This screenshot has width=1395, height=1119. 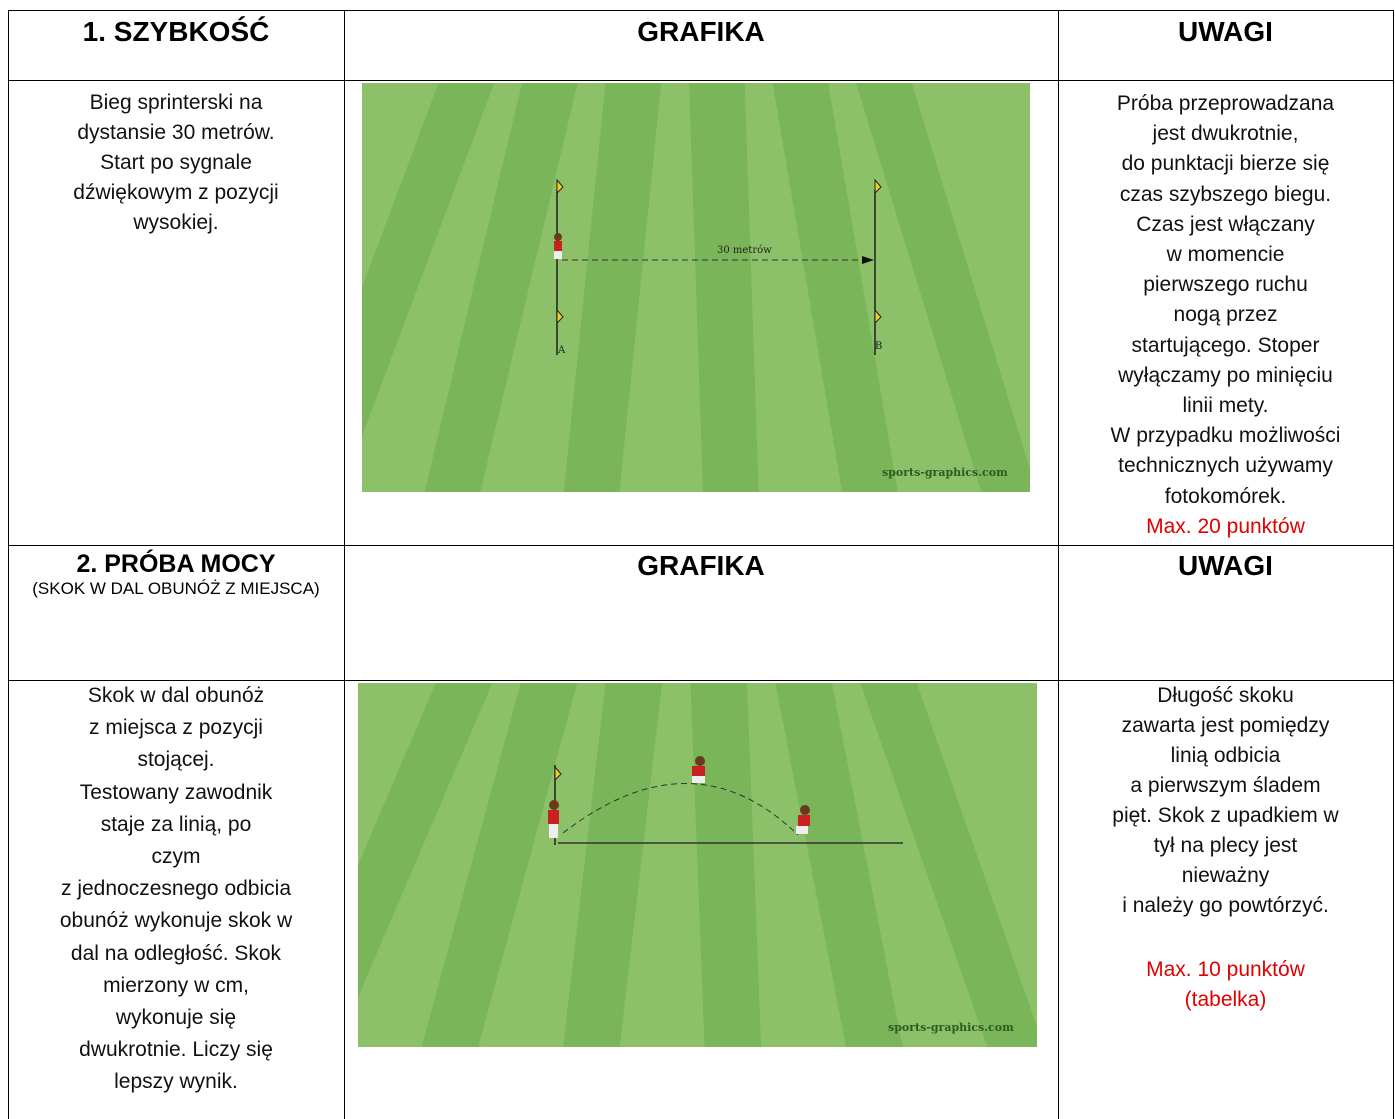 What do you see at coordinates (176, 921) in the screenshot?
I see `text-line: obunóż wykonuje skok w` at bounding box center [176, 921].